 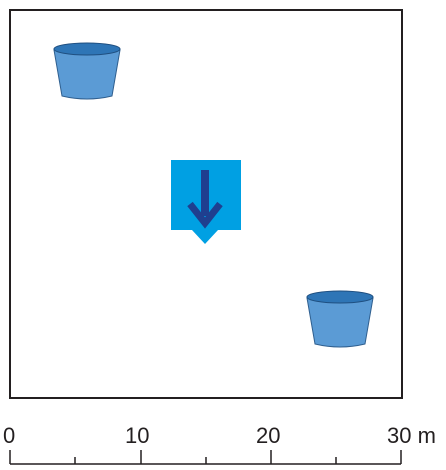 What do you see at coordinates (137, 435) in the screenshot?
I see `scale-label-10: 10` at bounding box center [137, 435].